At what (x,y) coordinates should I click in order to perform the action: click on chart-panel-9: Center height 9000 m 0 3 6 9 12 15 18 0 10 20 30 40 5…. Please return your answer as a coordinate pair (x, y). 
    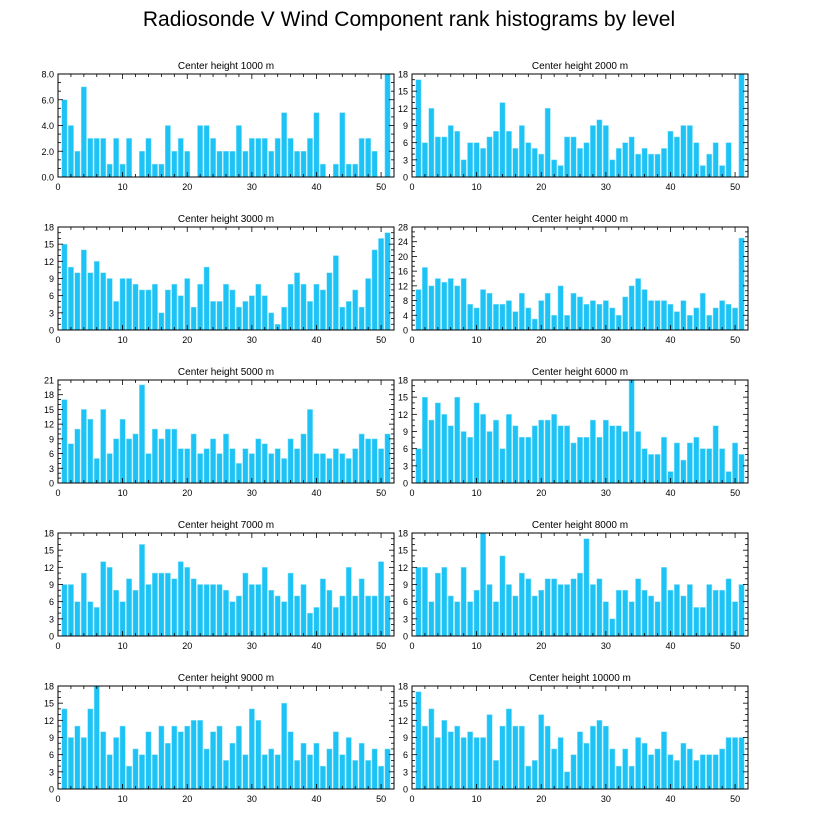
    Looking at the image, I should click on (219, 738).